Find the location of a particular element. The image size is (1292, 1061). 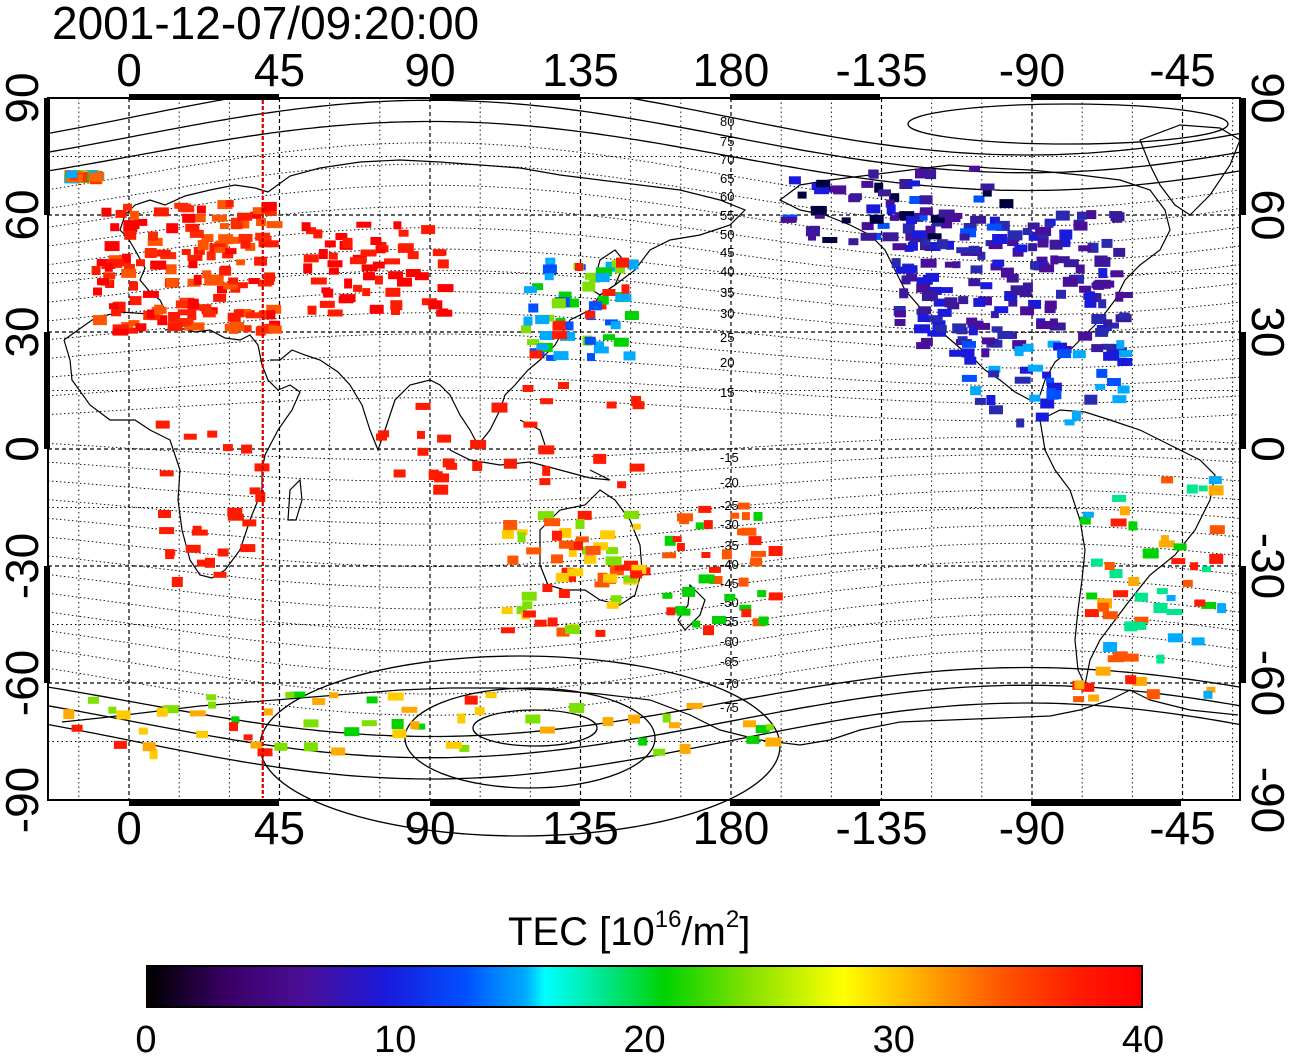

longitude-tick-top: 180 is located at coordinates (731, 70).